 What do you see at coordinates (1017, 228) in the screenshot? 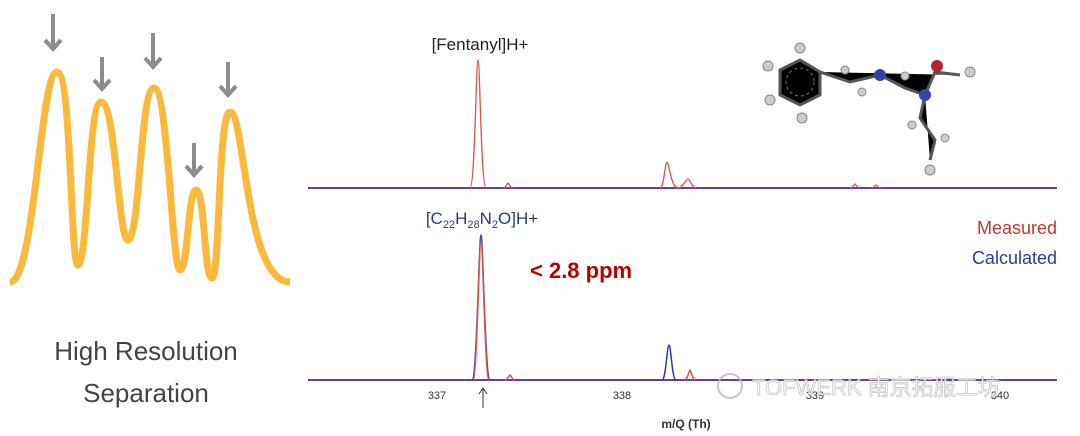
I see `legend-measured: Measured` at bounding box center [1017, 228].